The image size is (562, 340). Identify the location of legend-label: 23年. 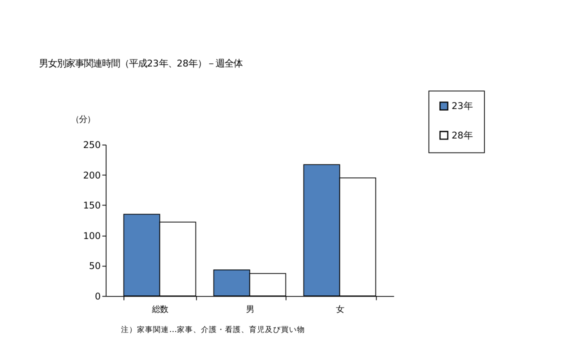
(462, 106).